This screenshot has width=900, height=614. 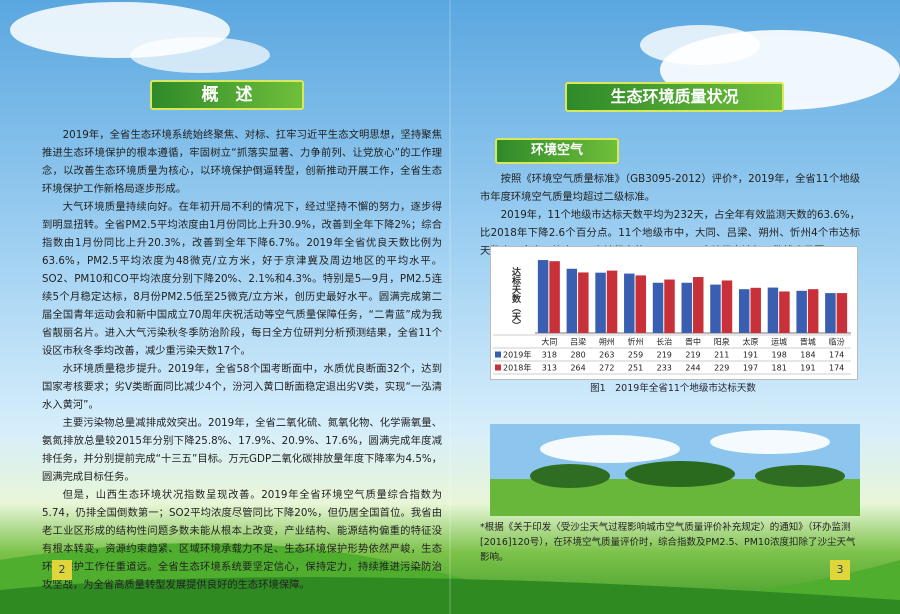 I want to click on x-tick-label: 晋中, so click(x=693, y=342).